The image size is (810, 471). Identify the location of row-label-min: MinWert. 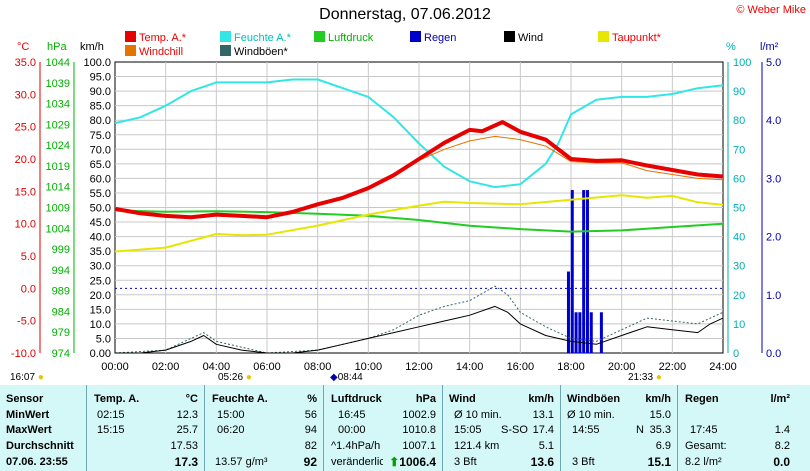
(28, 415).